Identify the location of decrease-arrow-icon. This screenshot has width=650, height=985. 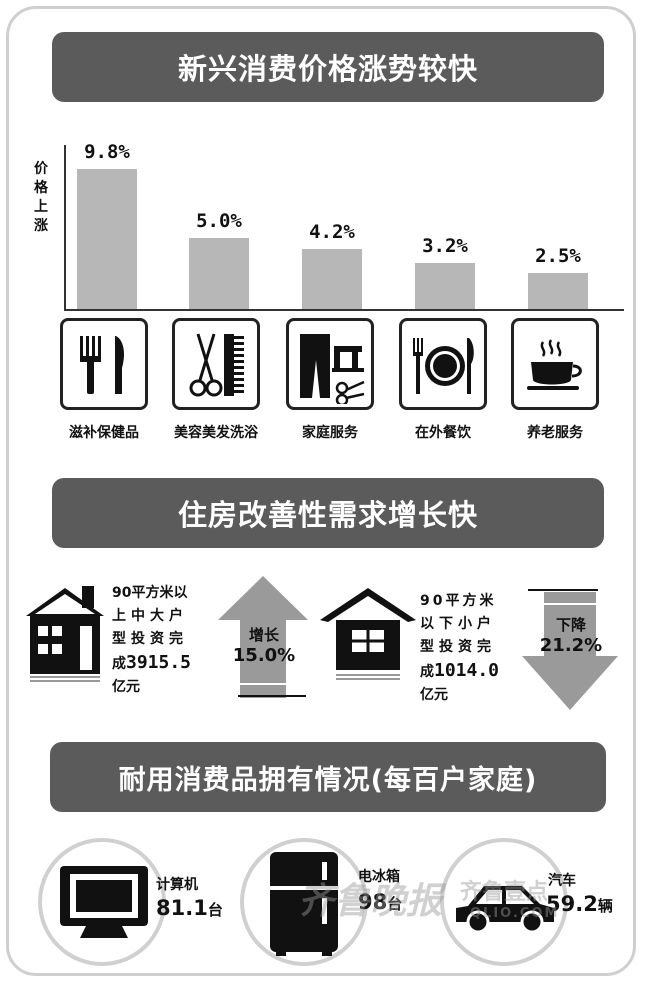
(570, 649).